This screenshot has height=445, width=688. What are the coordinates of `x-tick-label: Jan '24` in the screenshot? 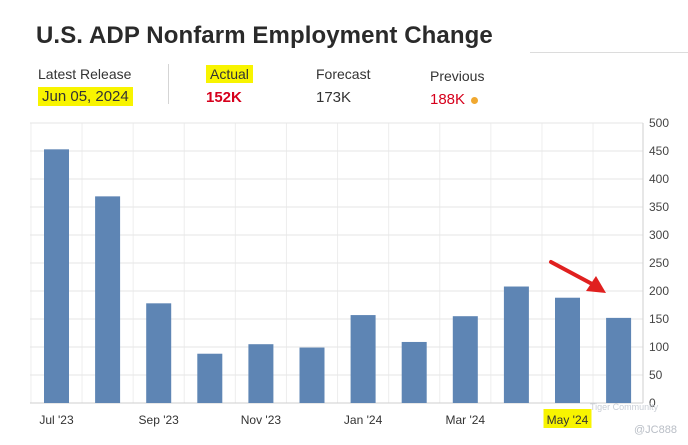 It's located at (363, 420).